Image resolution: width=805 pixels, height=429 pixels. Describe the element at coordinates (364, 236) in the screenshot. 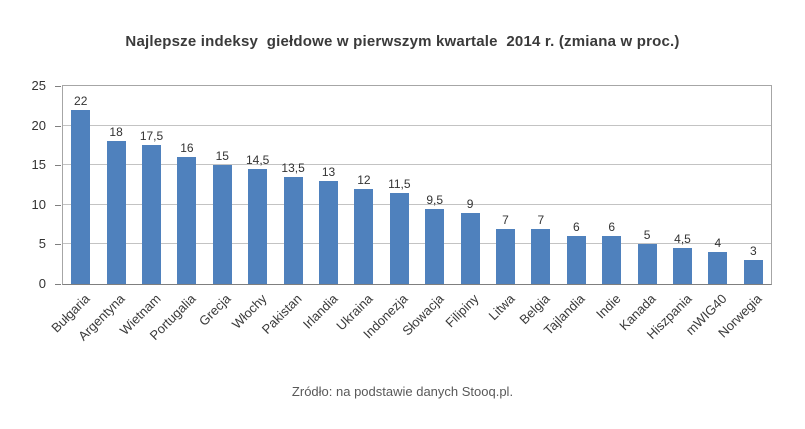

I see `bar-Ukraina` at that location.